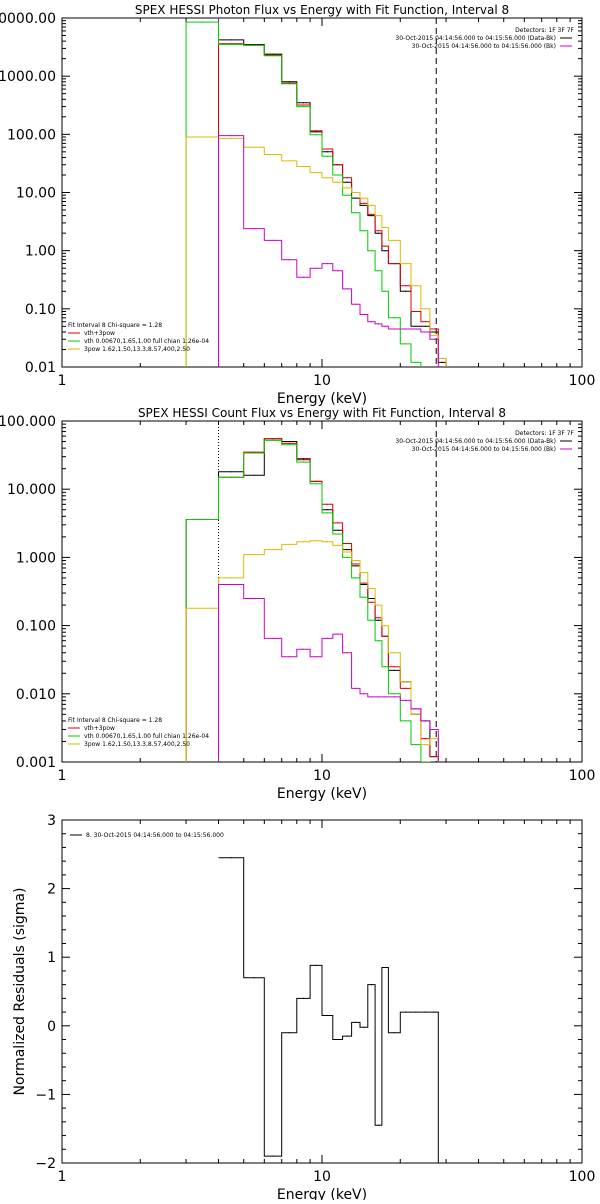 The height and width of the screenshot is (1204, 600). I want to click on series-3pow, so click(312, 651).